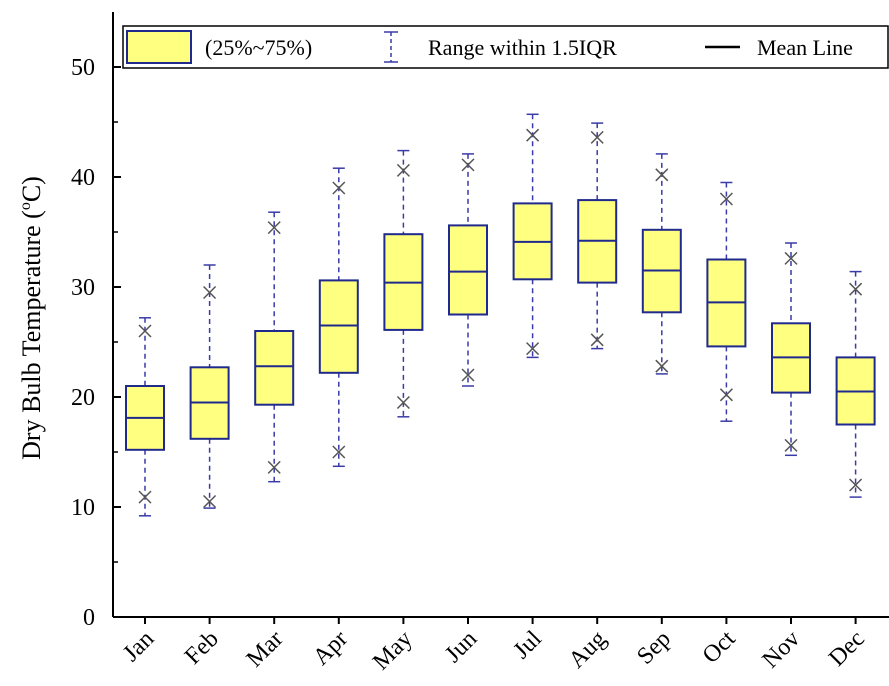  I want to click on box-aug, so click(597, 236).